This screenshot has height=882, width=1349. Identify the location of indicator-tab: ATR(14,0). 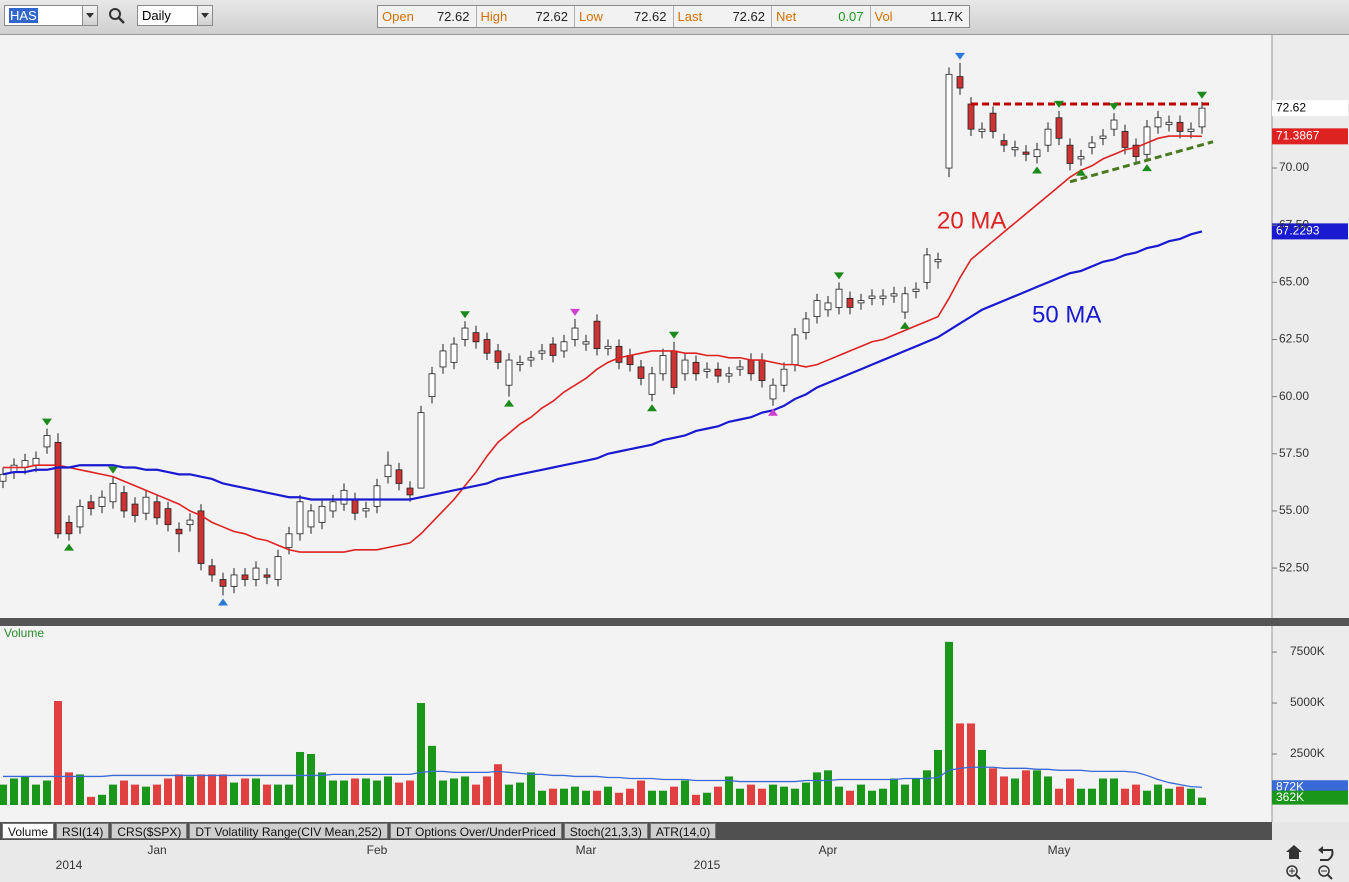
(683, 831).